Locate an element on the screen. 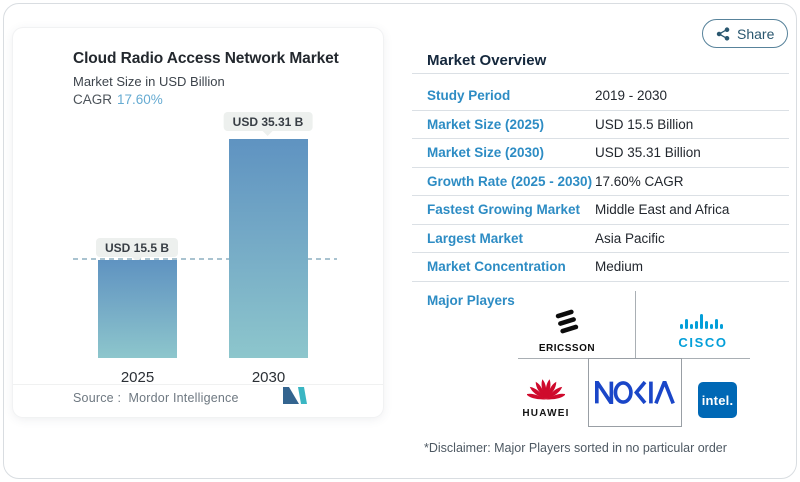 The image size is (800, 482). overview-header-divider is located at coordinates (600, 73).